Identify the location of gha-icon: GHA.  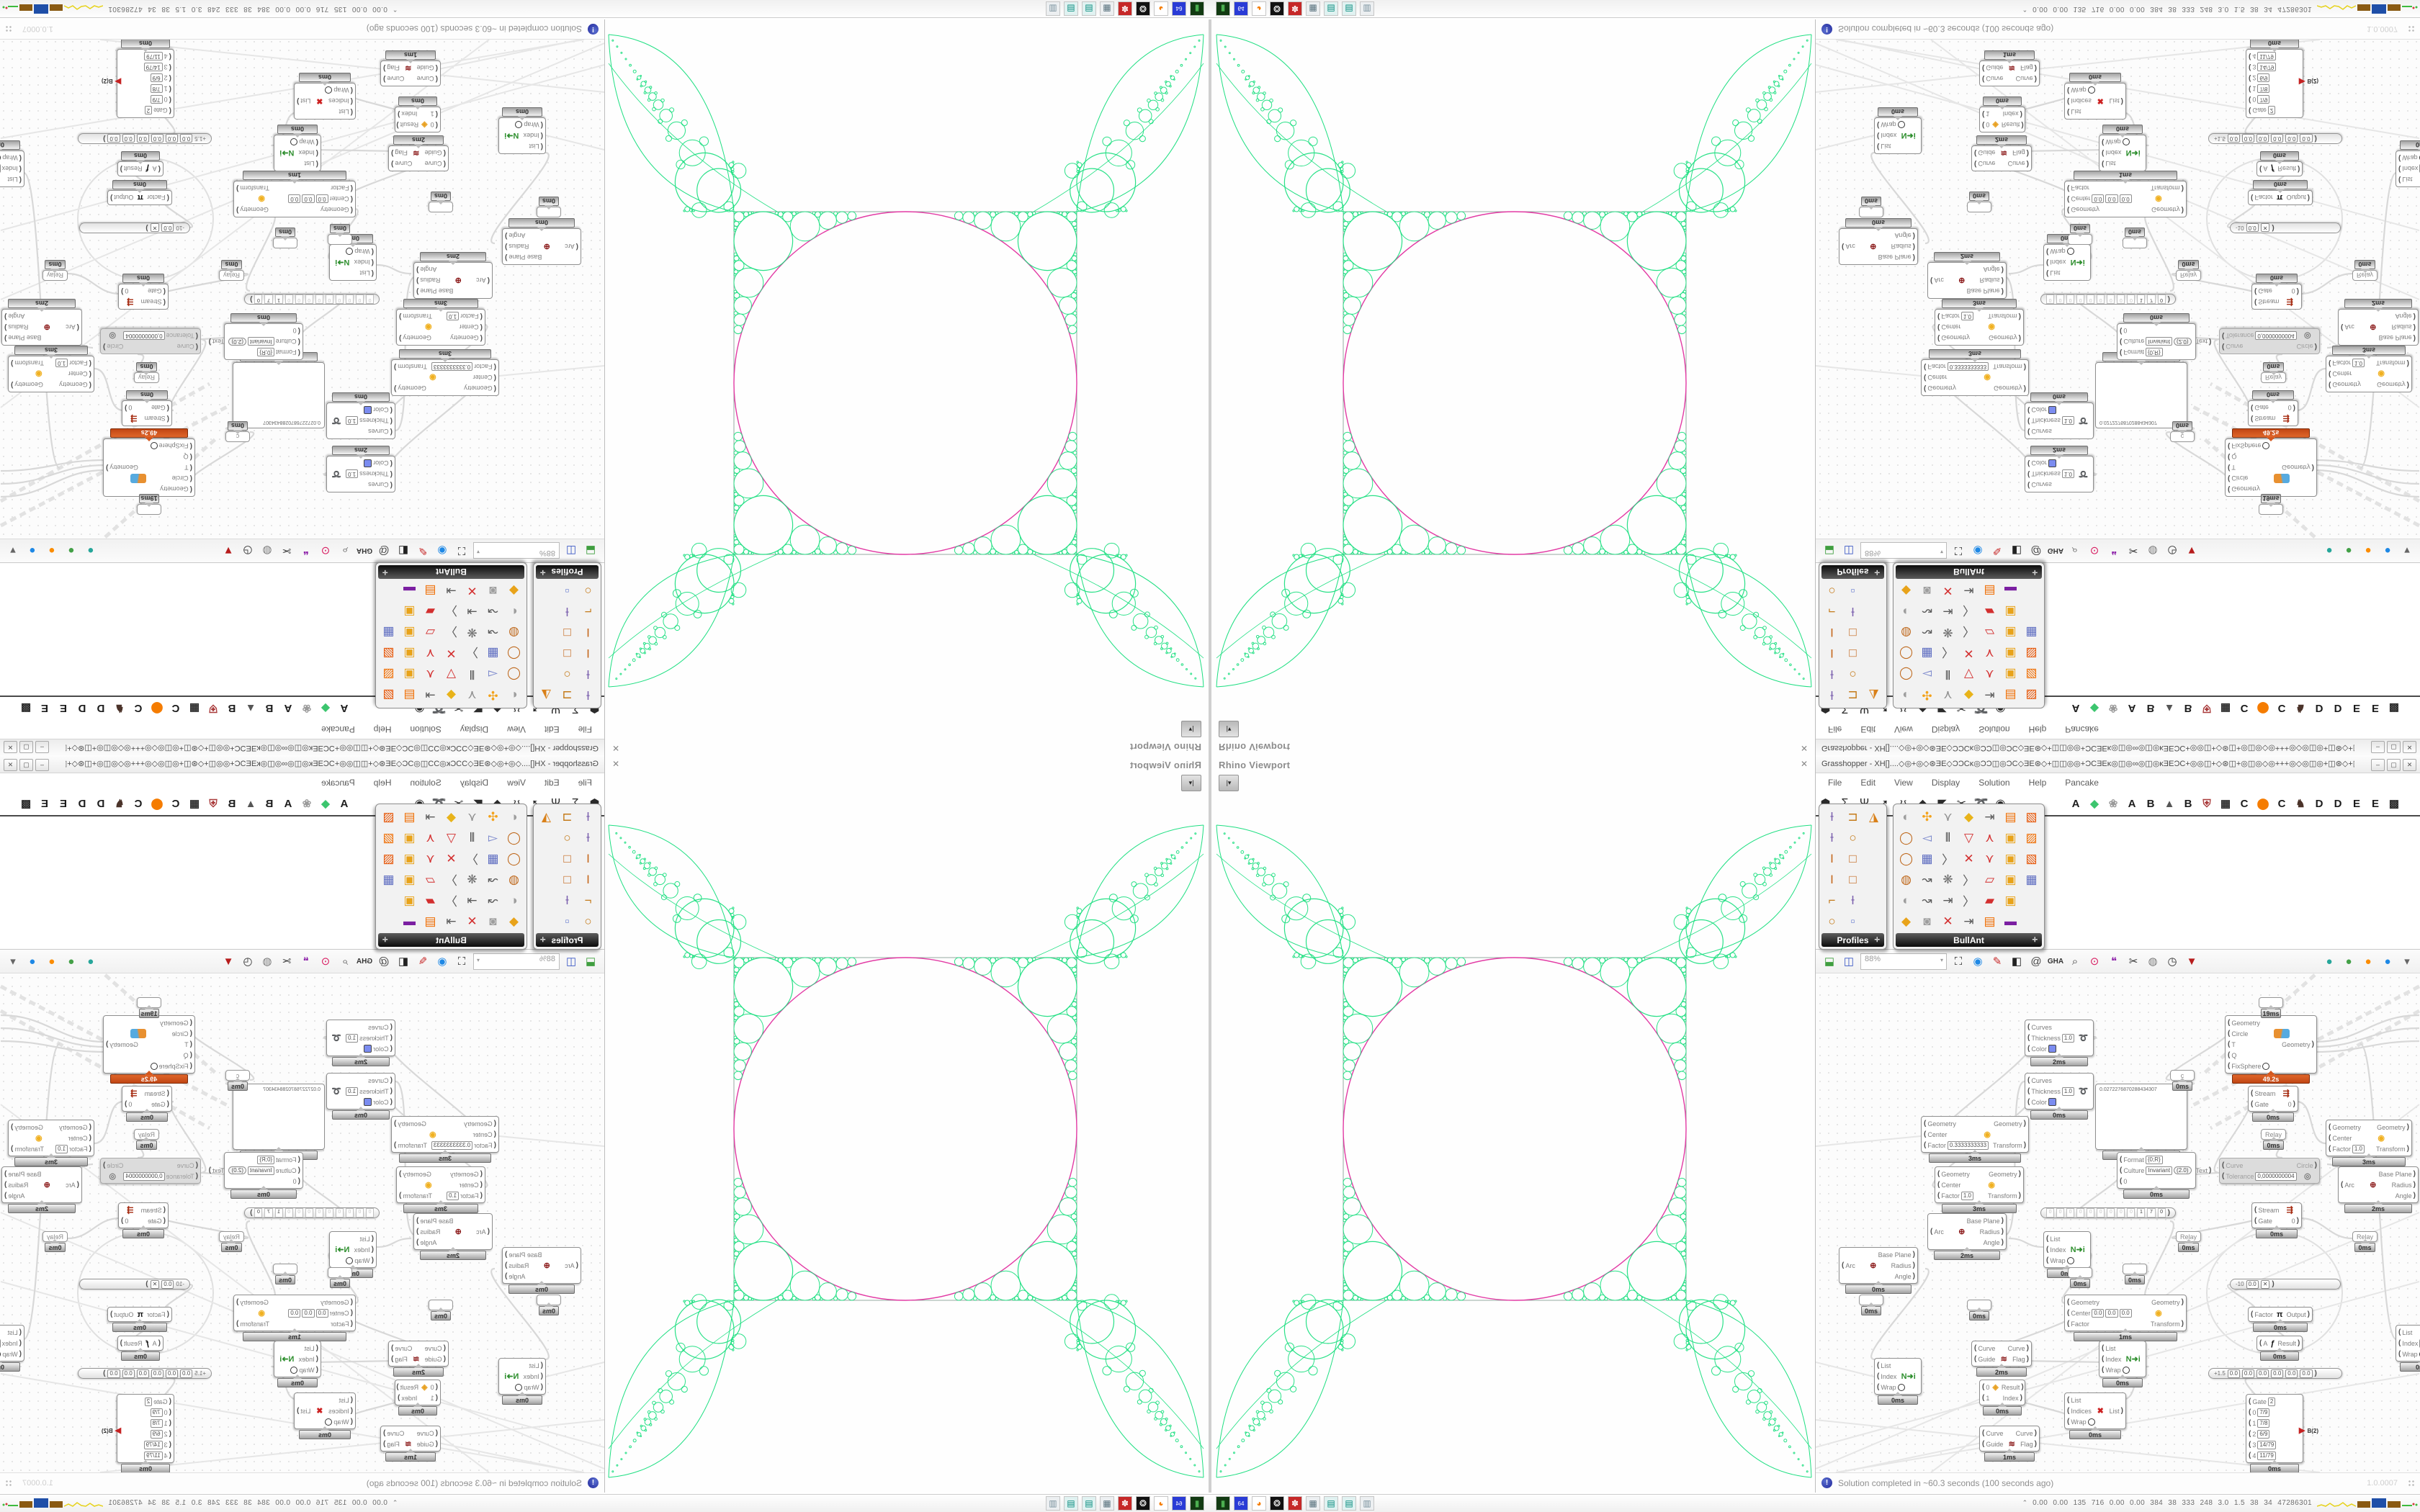
(364, 550).